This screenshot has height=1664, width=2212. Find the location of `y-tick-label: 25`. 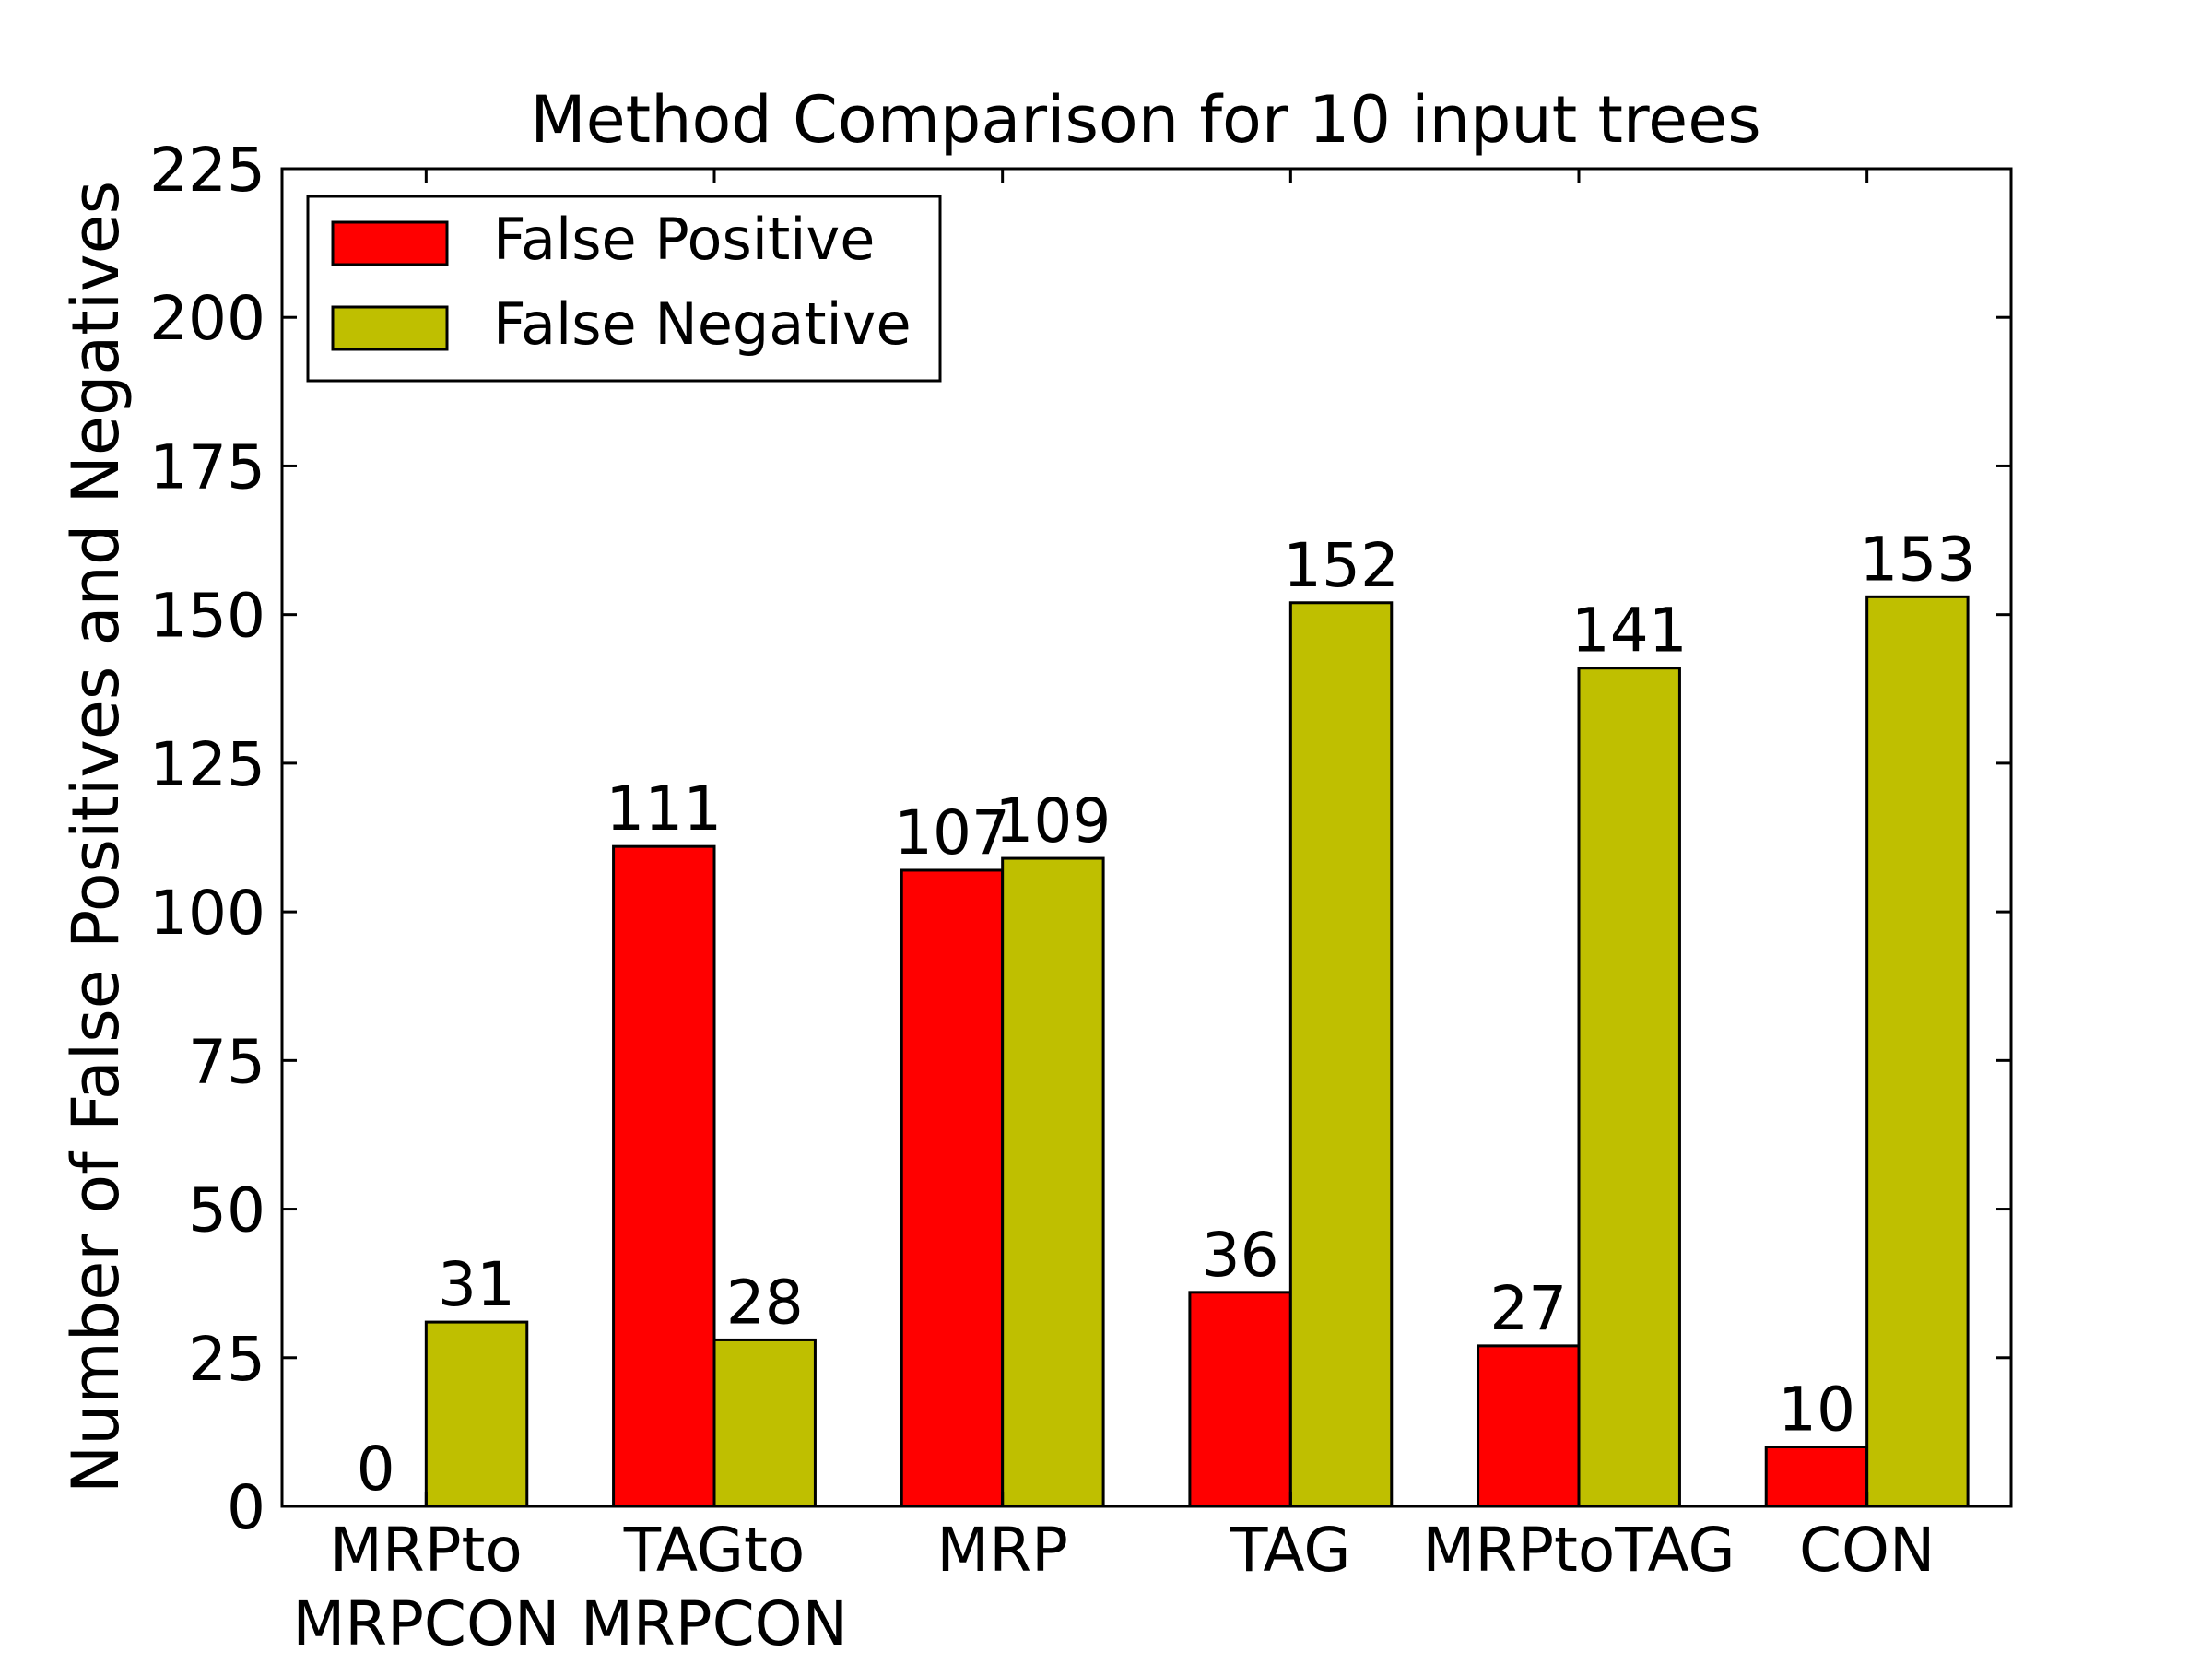

y-tick-label: 25 is located at coordinates (226, 1359).